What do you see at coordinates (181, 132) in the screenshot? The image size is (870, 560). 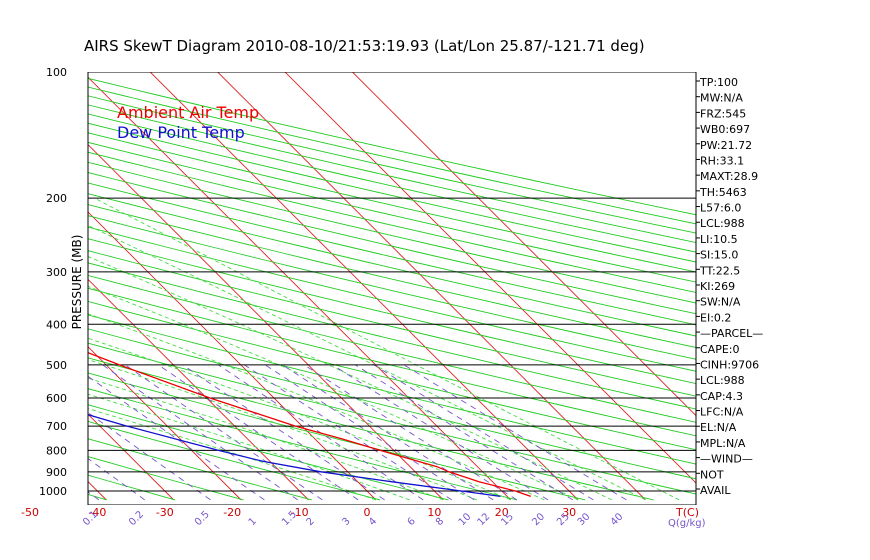 I see `legend-dew-point-temp: Dew Point Temp` at bounding box center [181, 132].